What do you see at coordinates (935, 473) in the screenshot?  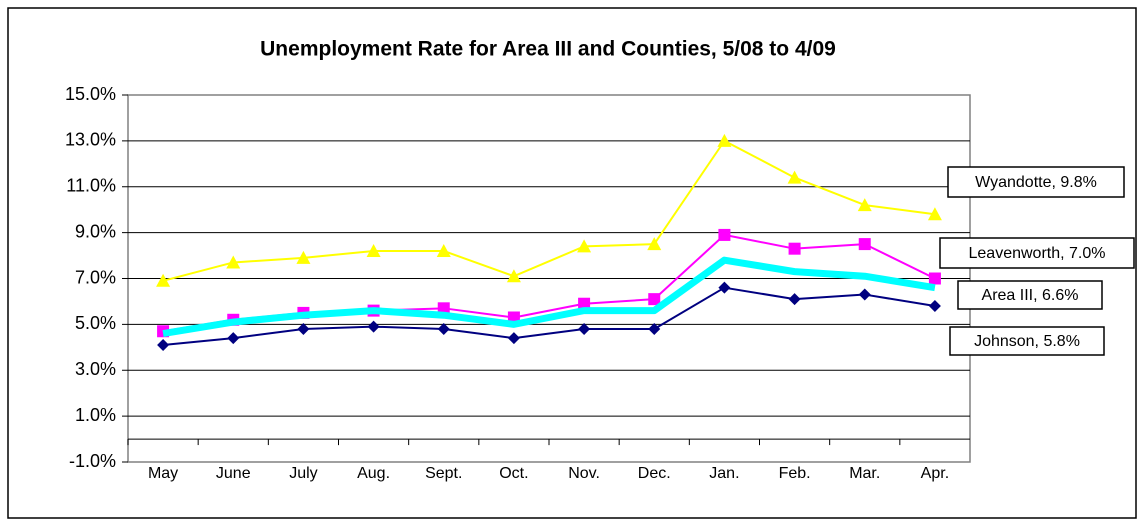 I see `x-tick-label: Apr.` at bounding box center [935, 473].